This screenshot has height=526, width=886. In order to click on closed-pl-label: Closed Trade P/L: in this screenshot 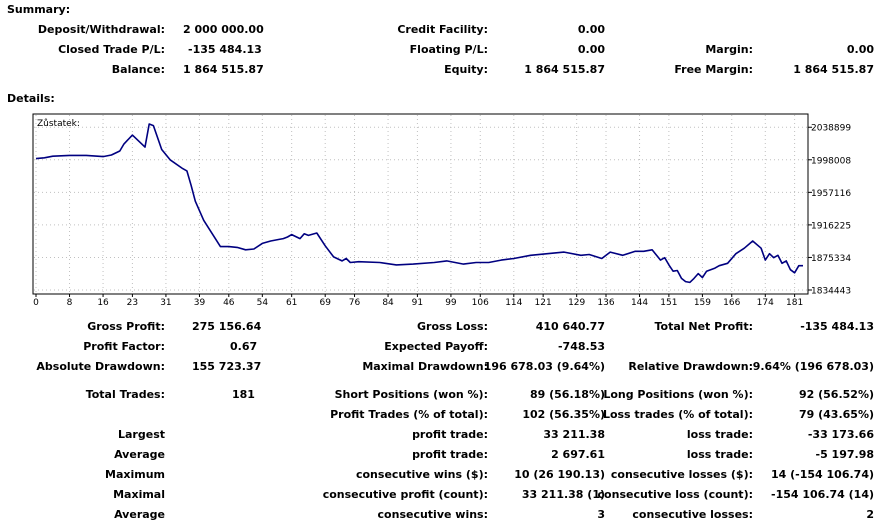, I will do `click(111, 49)`.